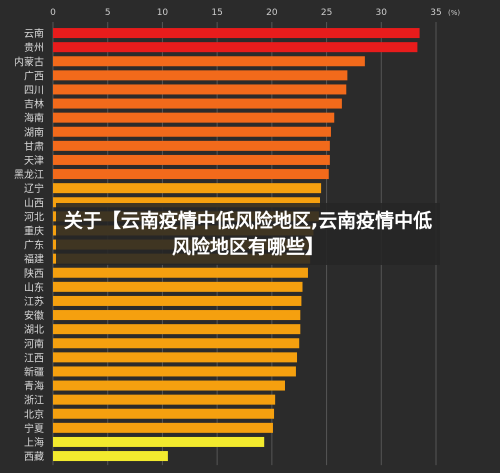 This screenshot has height=473, width=500. Describe the element at coordinates (53, 13) in the screenshot. I see `x-tick-label: 0` at that location.